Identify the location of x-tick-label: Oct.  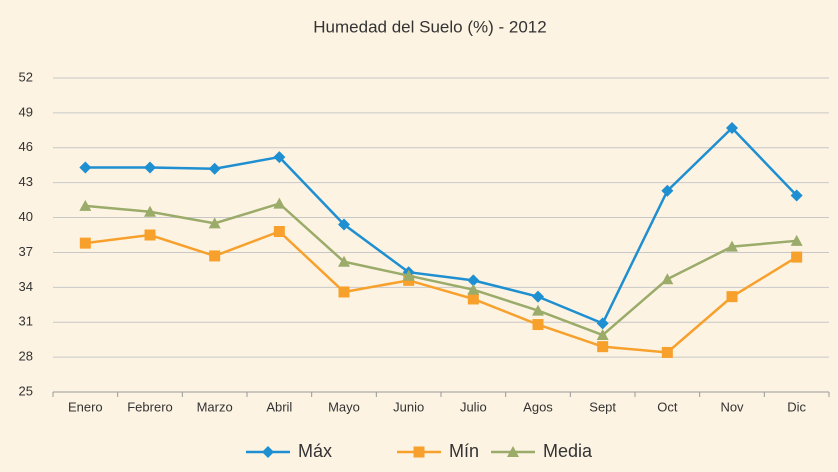
(667, 406).